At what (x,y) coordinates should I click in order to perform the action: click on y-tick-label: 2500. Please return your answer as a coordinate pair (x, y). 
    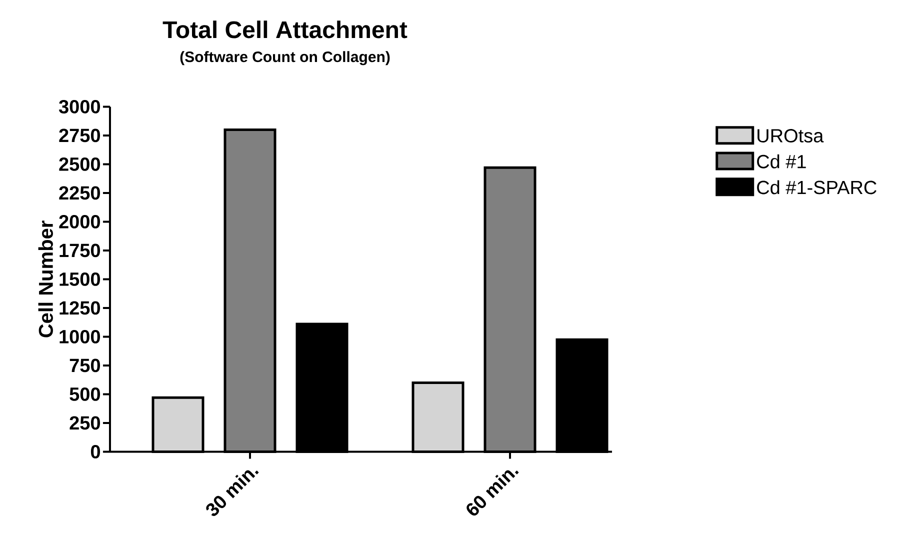
    Looking at the image, I should click on (79, 164).